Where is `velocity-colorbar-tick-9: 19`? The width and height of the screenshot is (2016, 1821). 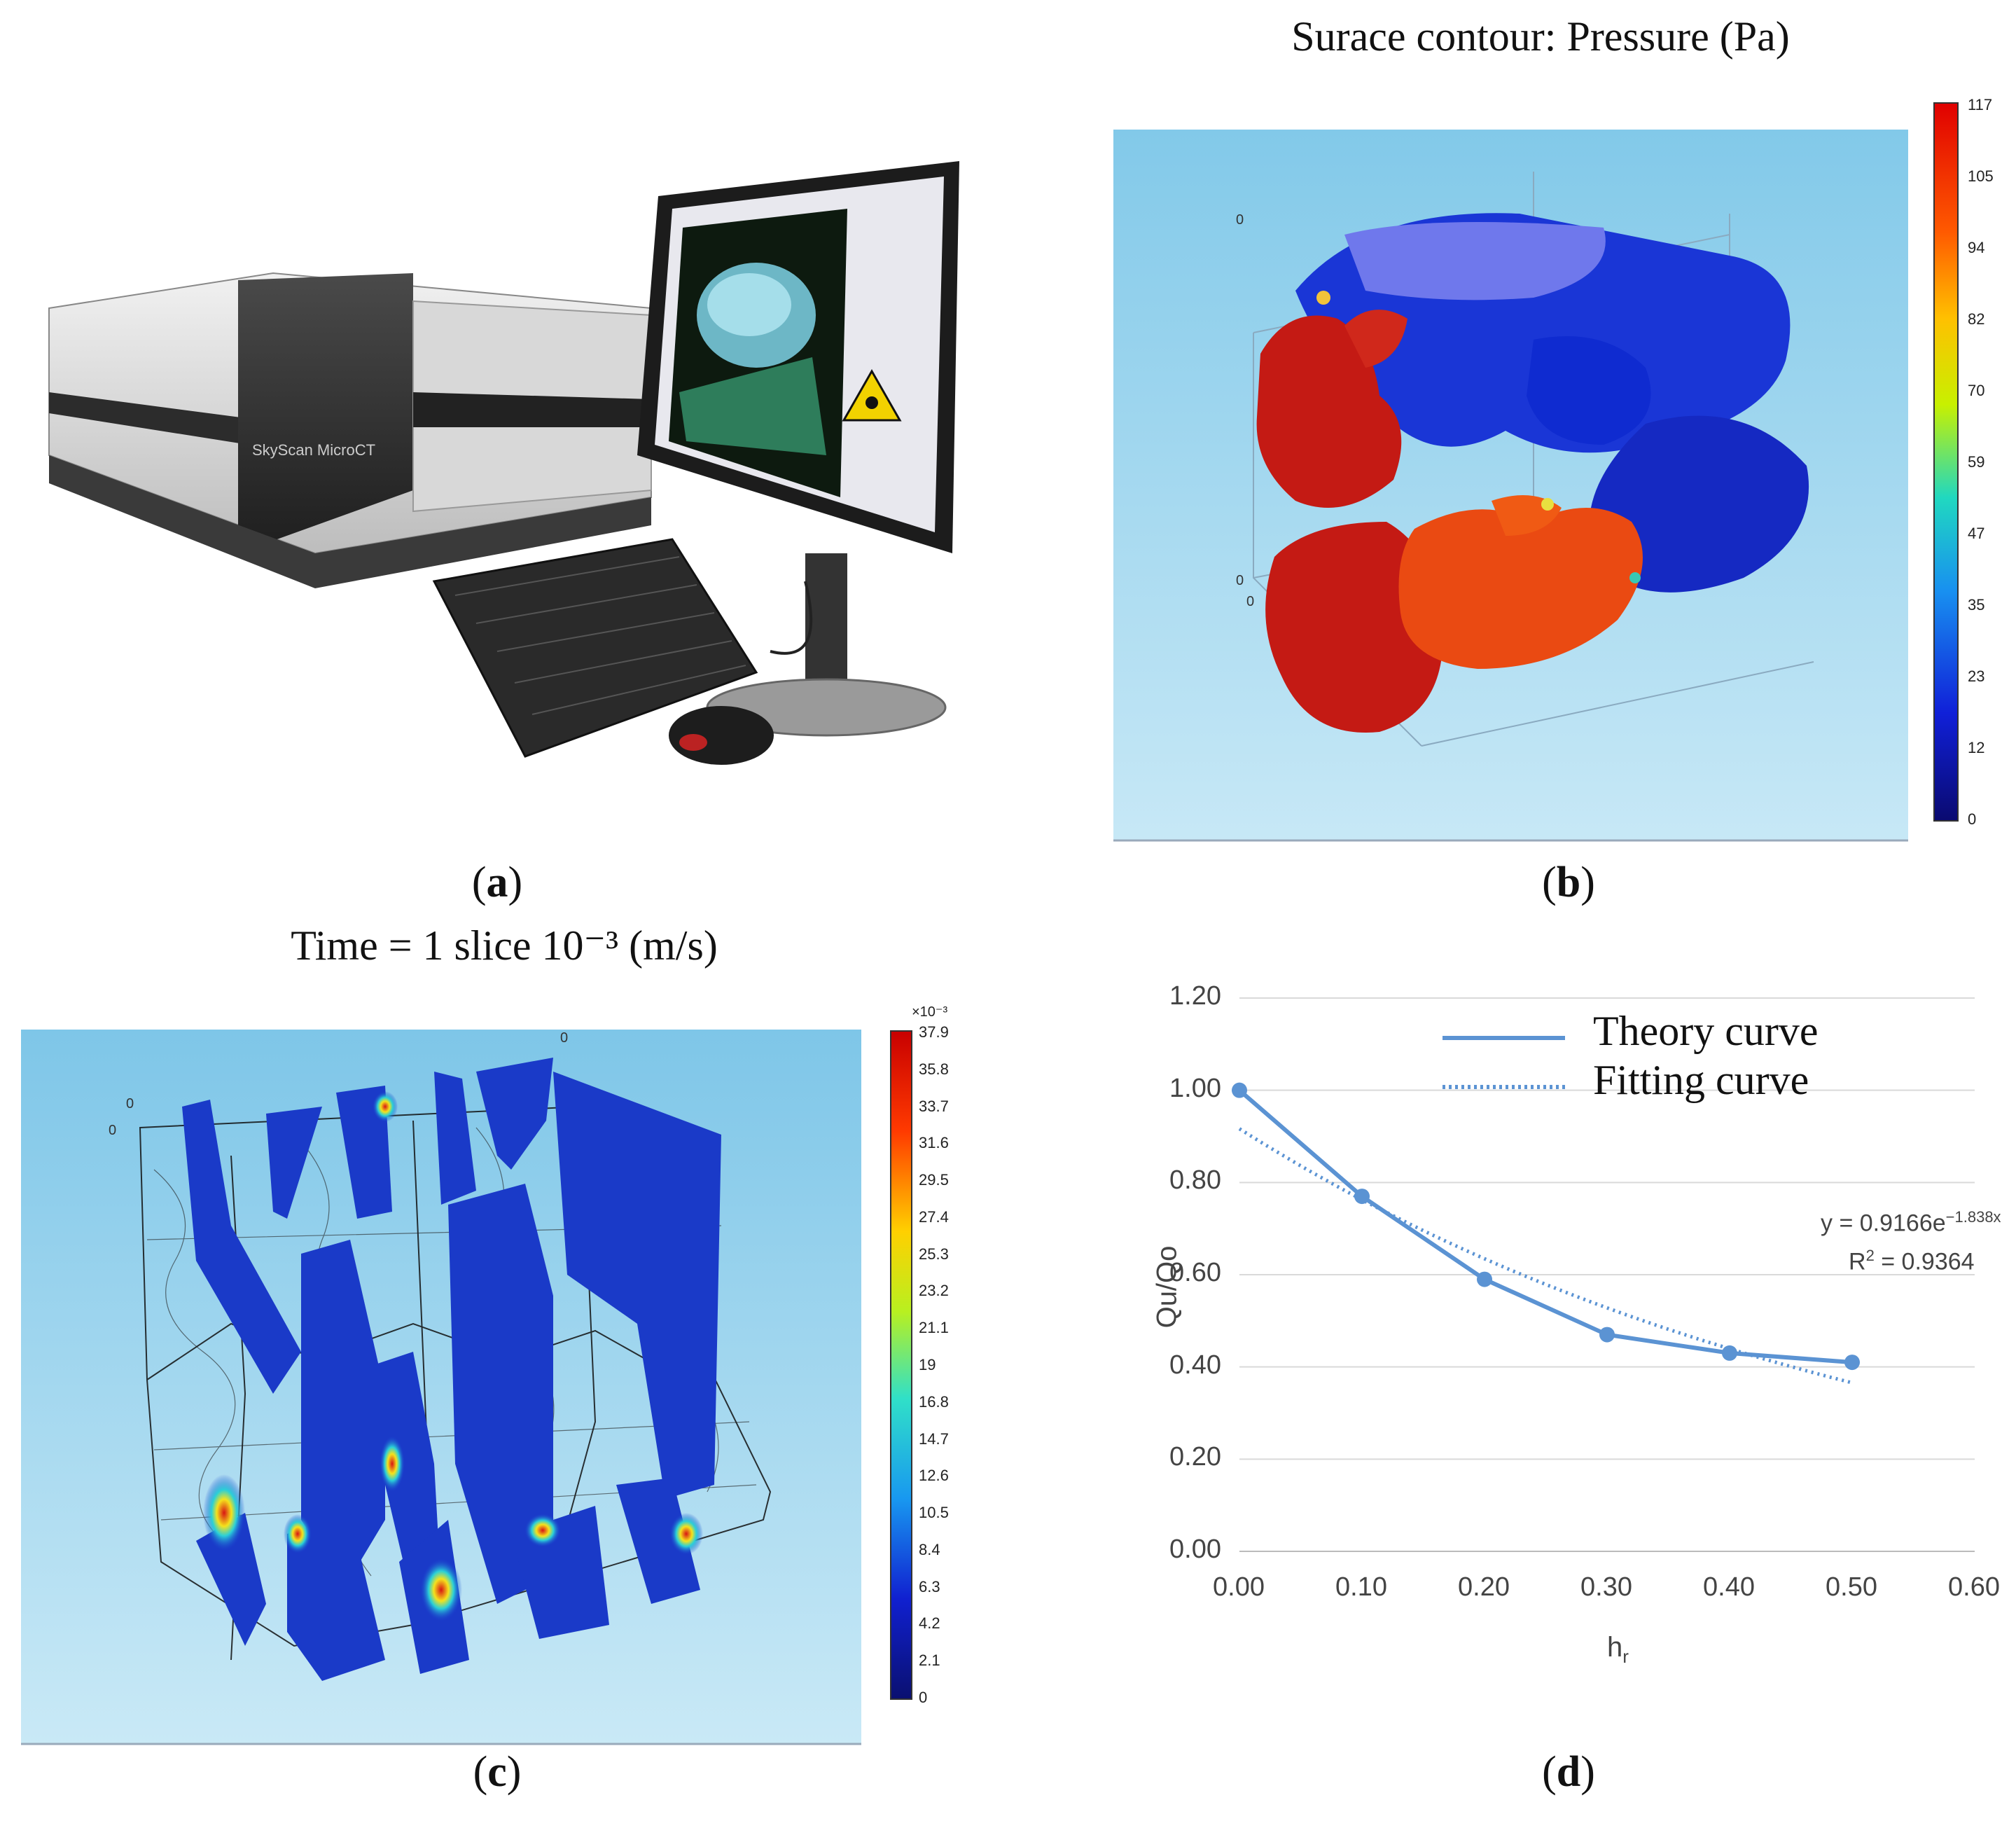 velocity-colorbar-tick-9: 19 is located at coordinates (927, 1364).